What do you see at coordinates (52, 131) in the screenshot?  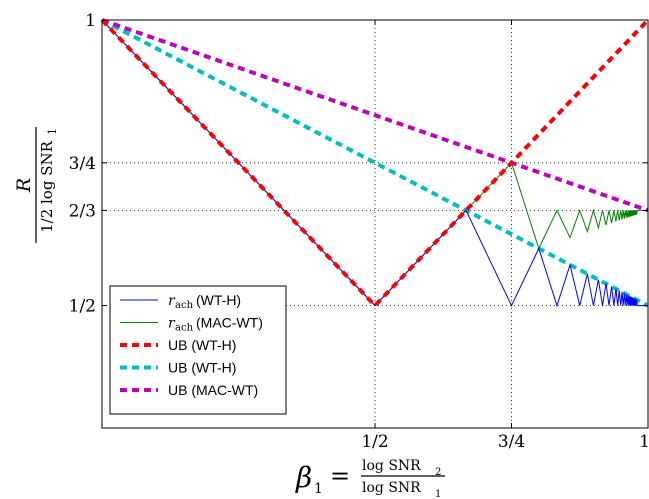 I see `y-label-denominator-sub: 1` at bounding box center [52, 131].